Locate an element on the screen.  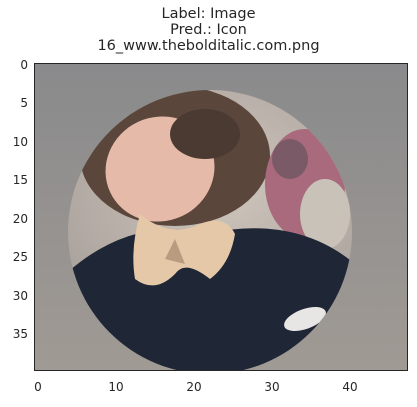
y-tick-35: 35 is located at coordinates (20, 334).